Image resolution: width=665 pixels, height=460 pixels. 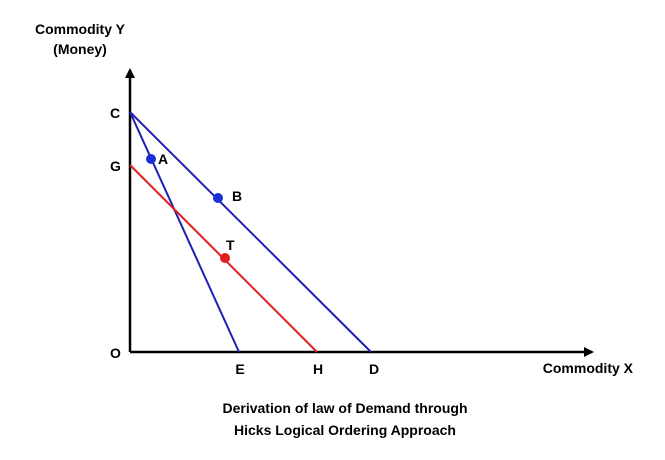 I want to click on label-origin: O, so click(x=115, y=353).